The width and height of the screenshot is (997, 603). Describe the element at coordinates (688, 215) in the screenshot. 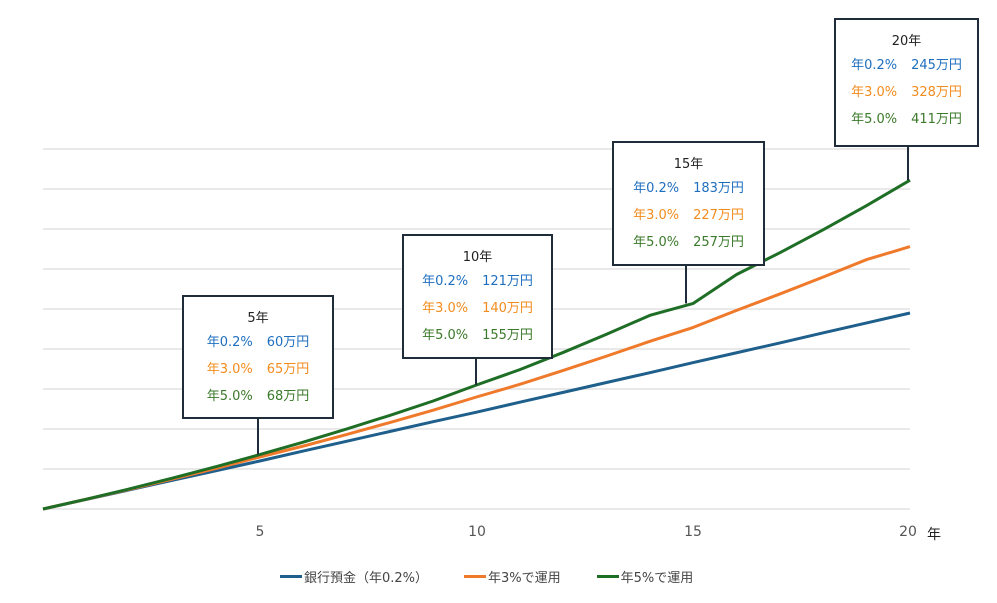

I see `callout-row-3pct: 年3.0% 227万円` at that location.